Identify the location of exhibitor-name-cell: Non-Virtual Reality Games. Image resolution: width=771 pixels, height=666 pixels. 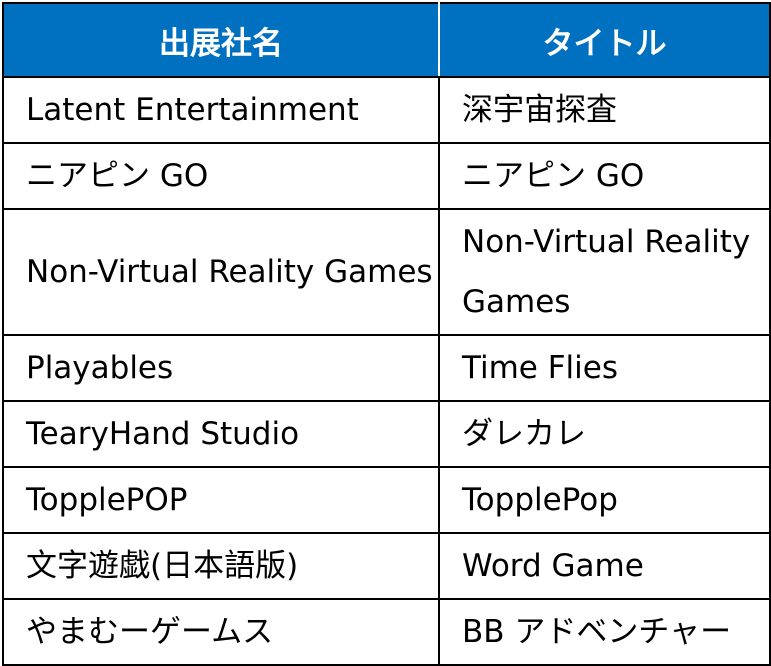
(221, 272).